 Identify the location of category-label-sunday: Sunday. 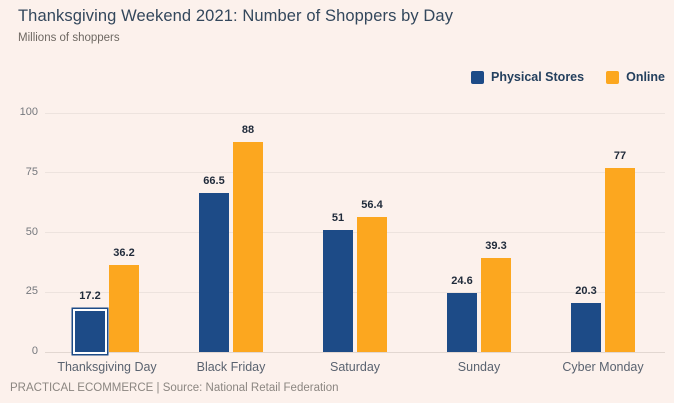
(479, 367).